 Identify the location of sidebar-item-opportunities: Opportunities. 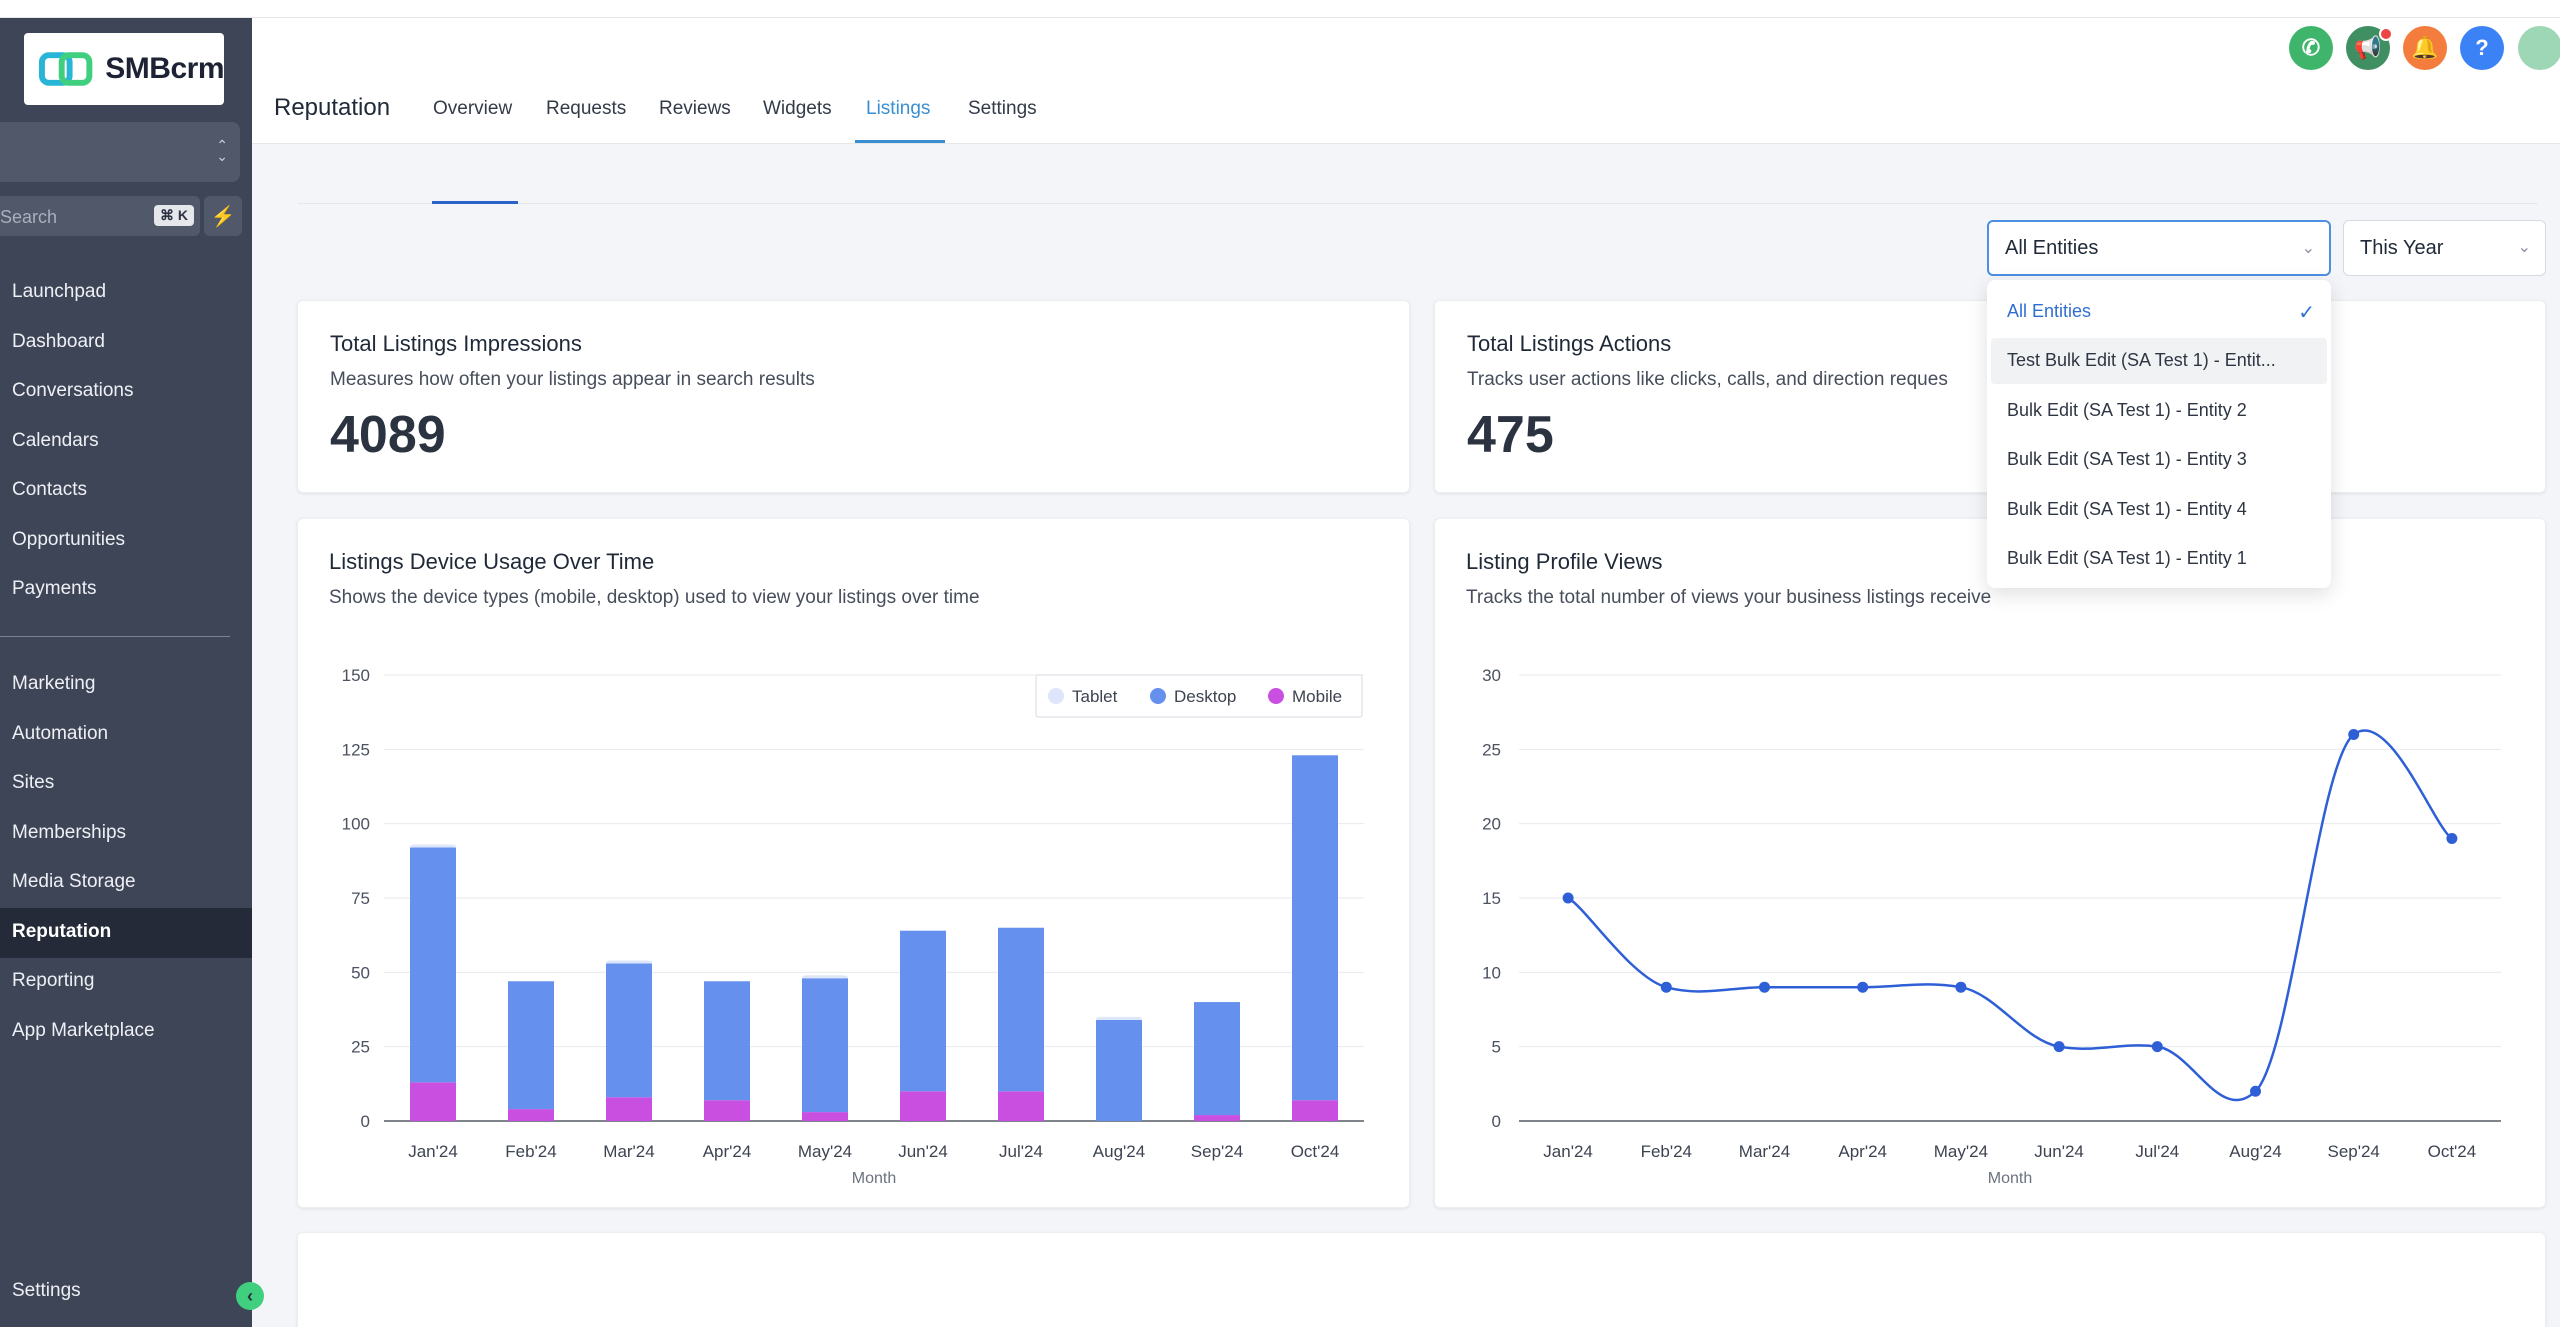
(69, 539).